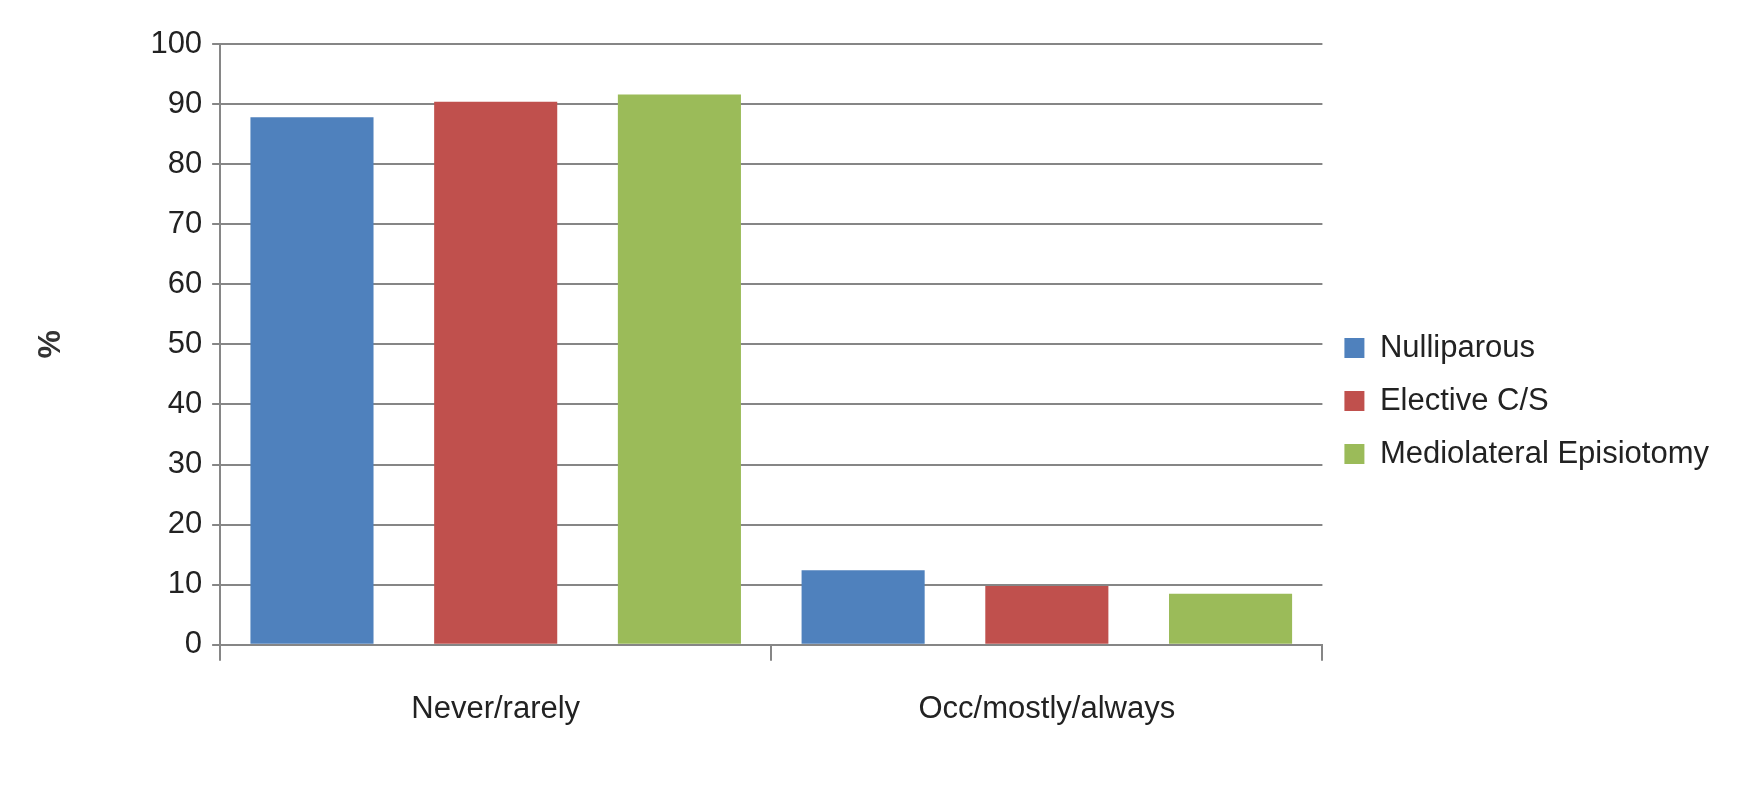 The width and height of the screenshot is (1737, 809). I want to click on y-tick-label: 70, so click(185, 222).